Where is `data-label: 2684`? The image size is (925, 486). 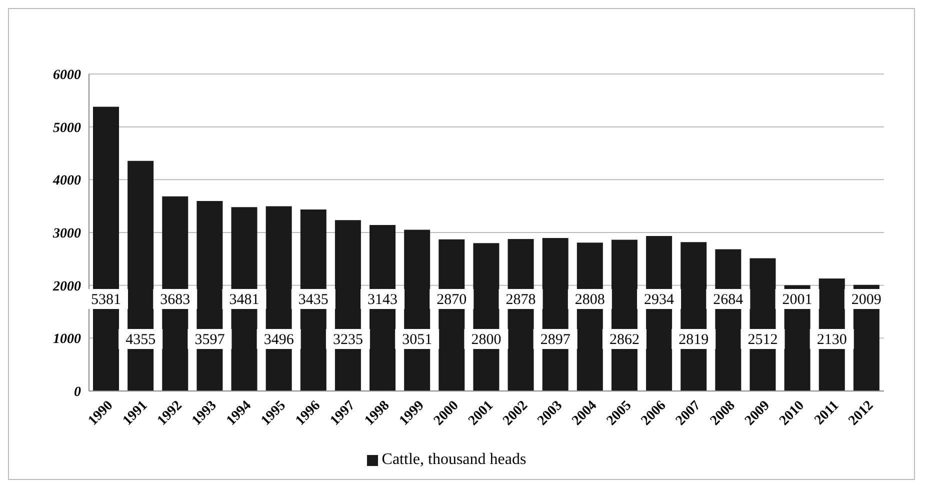 data-label: 2684 is located at coordinates (728, 300).